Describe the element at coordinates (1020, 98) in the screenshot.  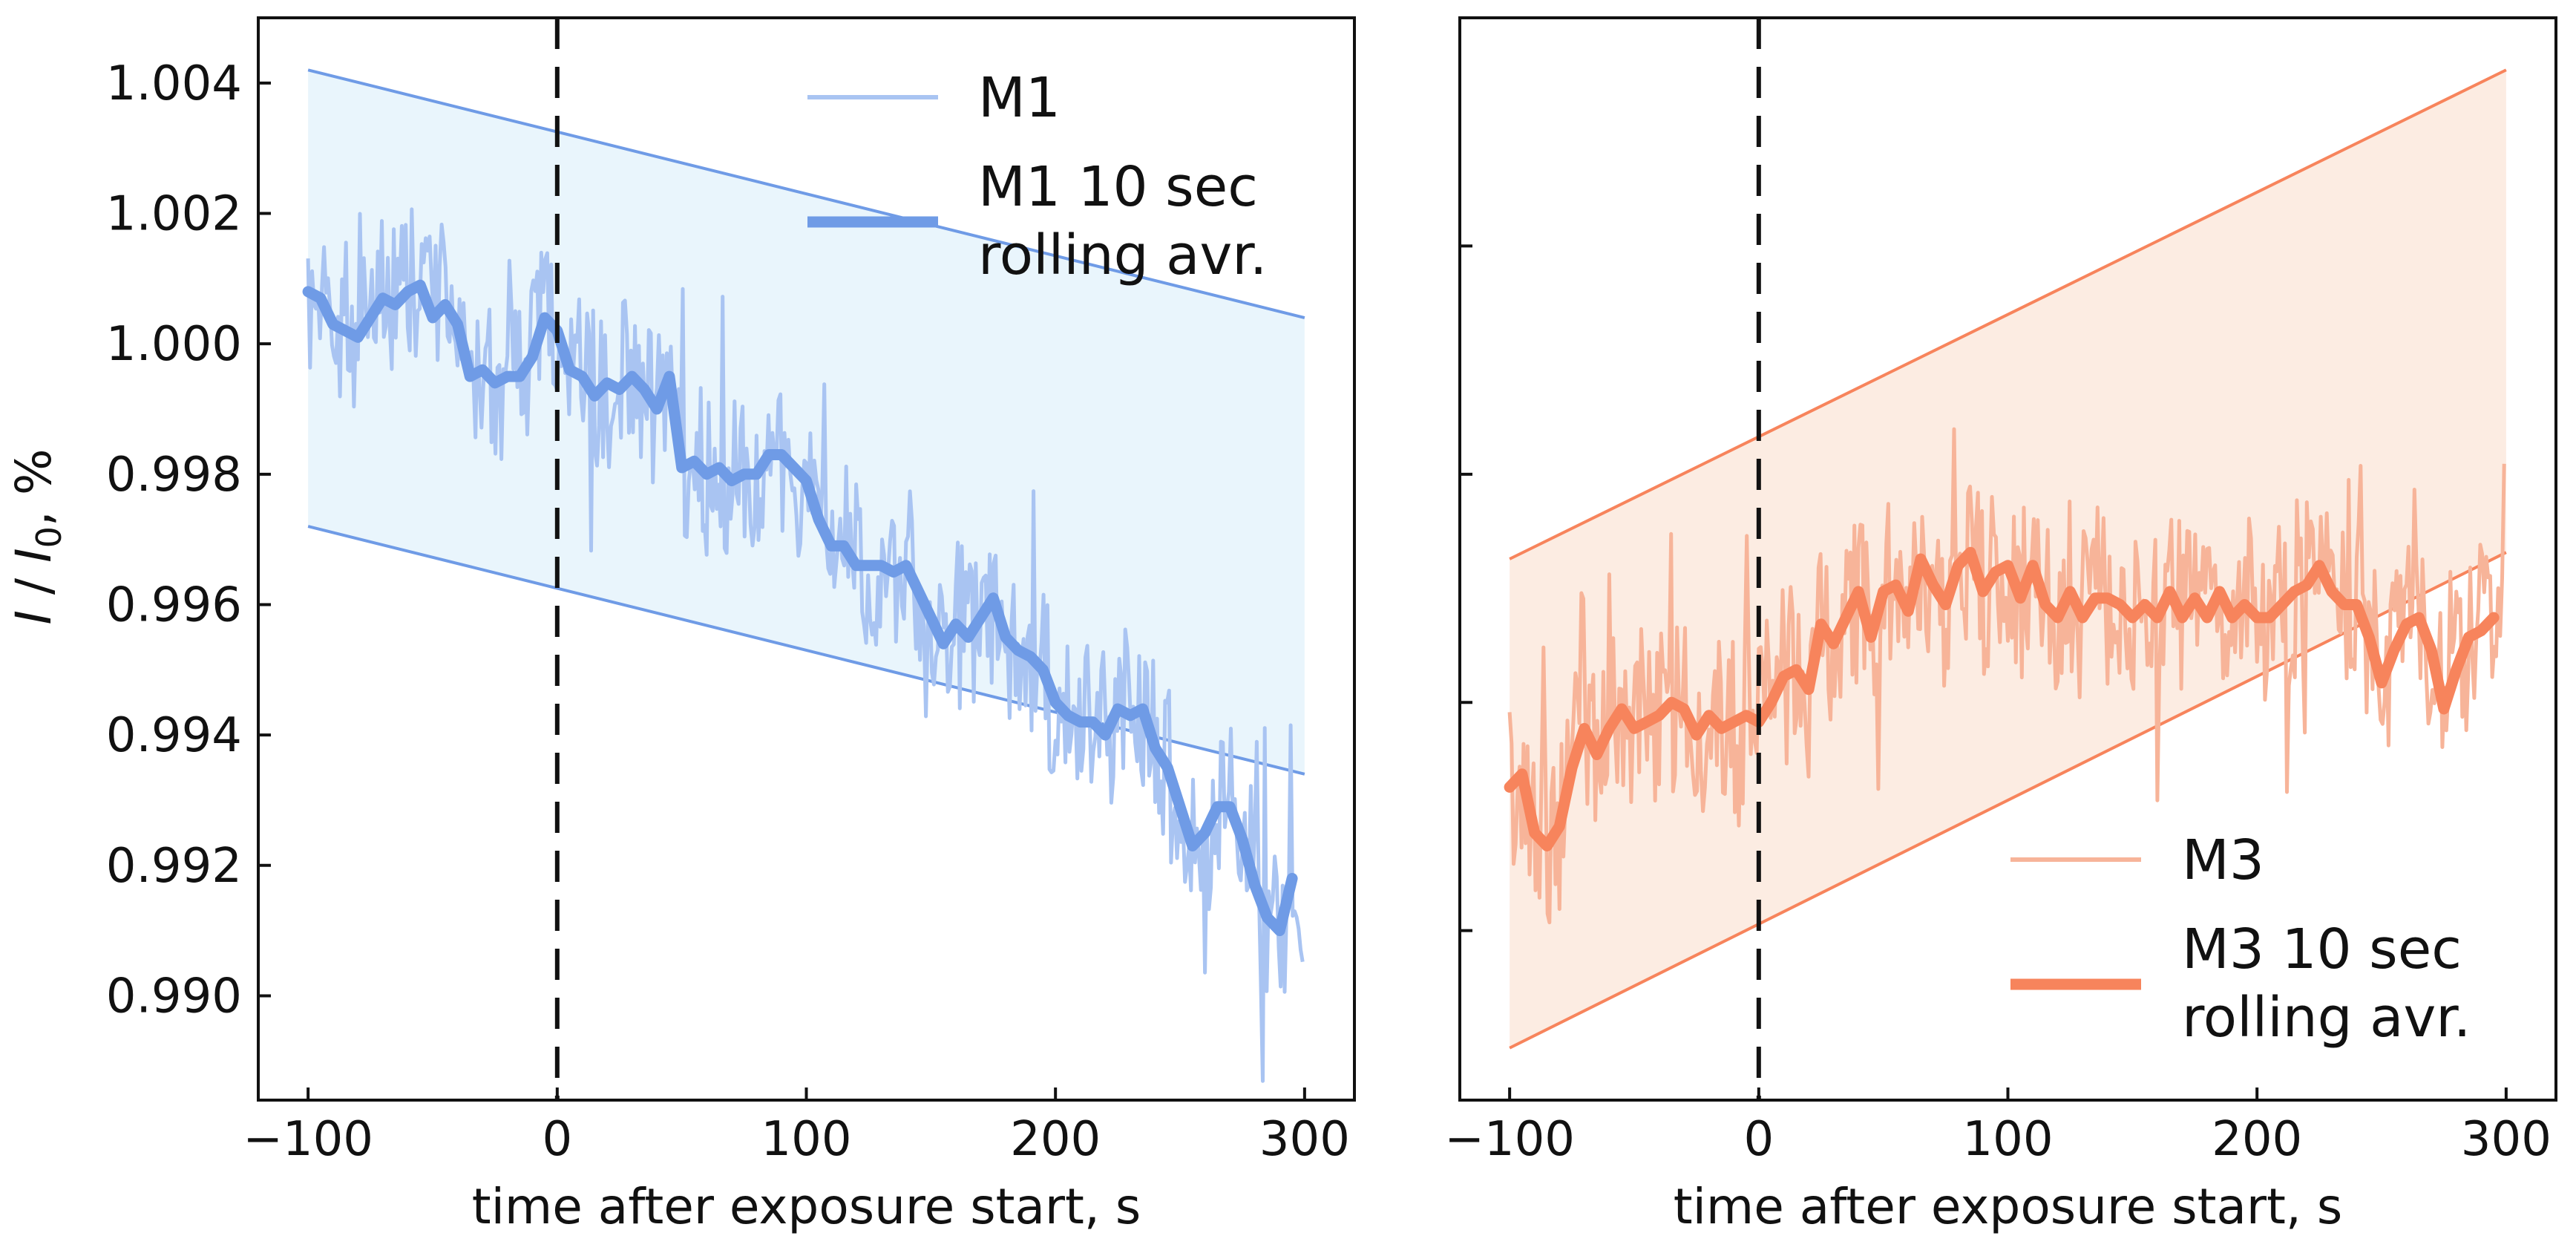
I see `legend-raw-label: M1` at that location.